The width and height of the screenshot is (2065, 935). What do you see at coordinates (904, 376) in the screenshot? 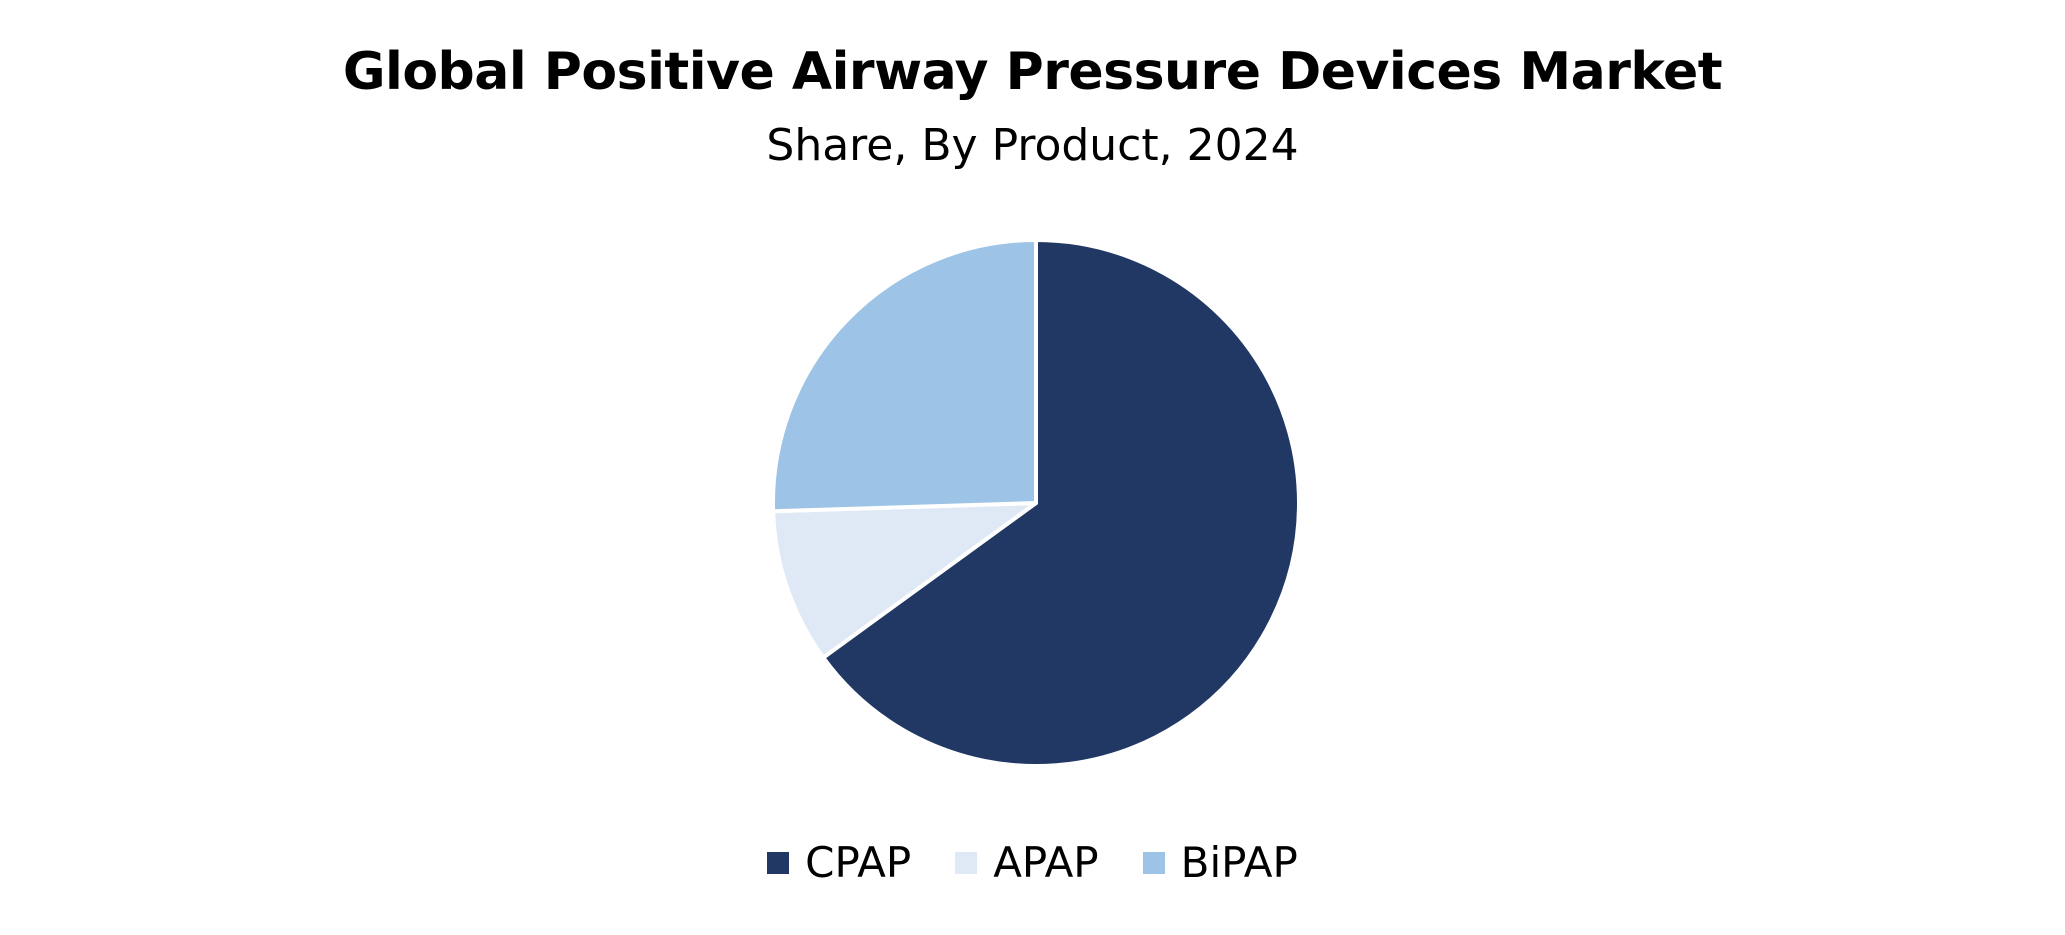
I see `pie-slice-bipap` at bounding box center [904, 376].